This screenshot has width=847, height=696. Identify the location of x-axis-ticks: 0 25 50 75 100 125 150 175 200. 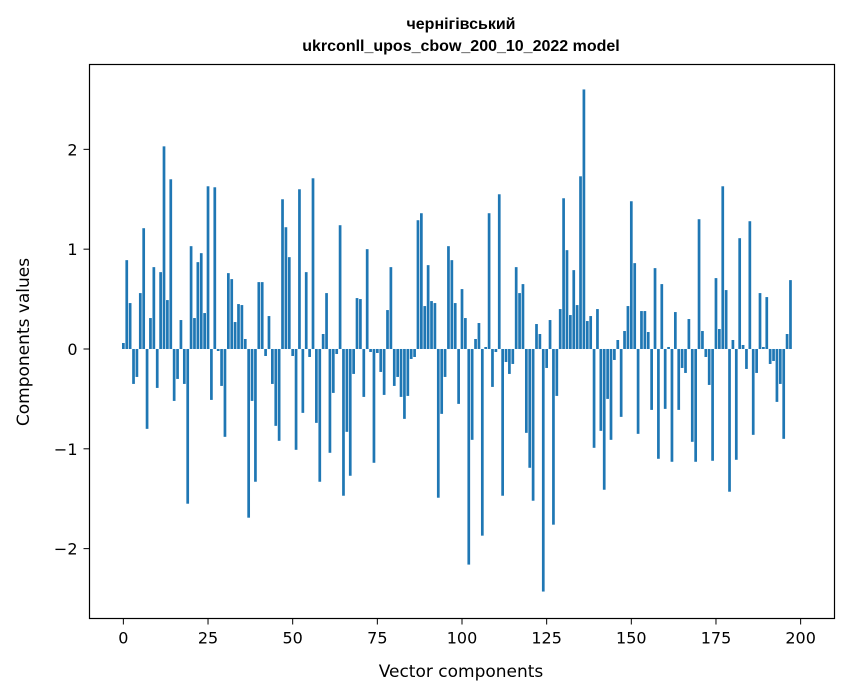
(467, 633).